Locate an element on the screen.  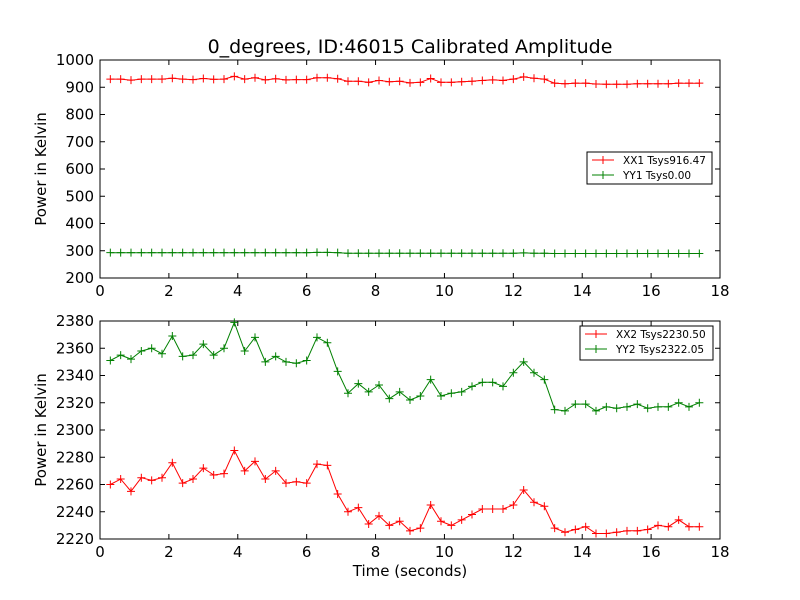
y-tick-label: 2300 is located at coordinates (75, 430).